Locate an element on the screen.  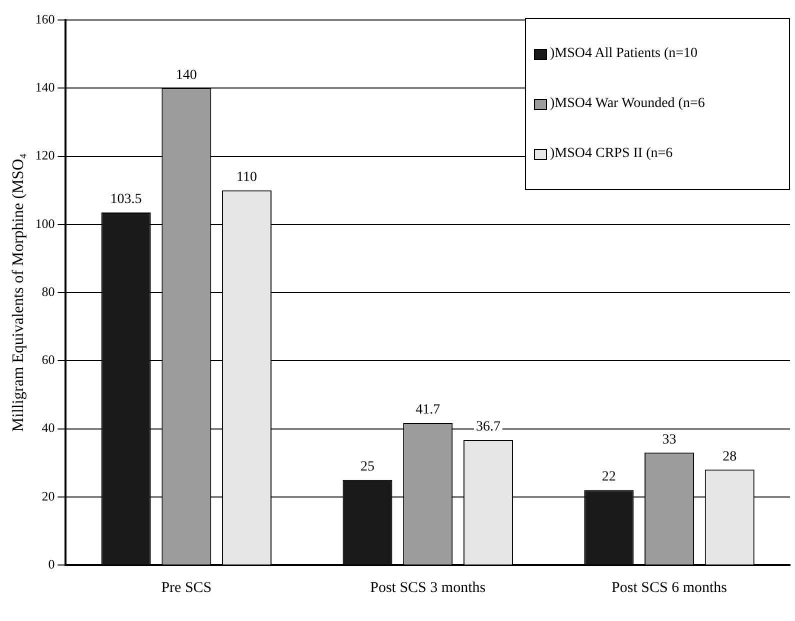
y-tick-label: 120 is located at coordinates (45, 155).